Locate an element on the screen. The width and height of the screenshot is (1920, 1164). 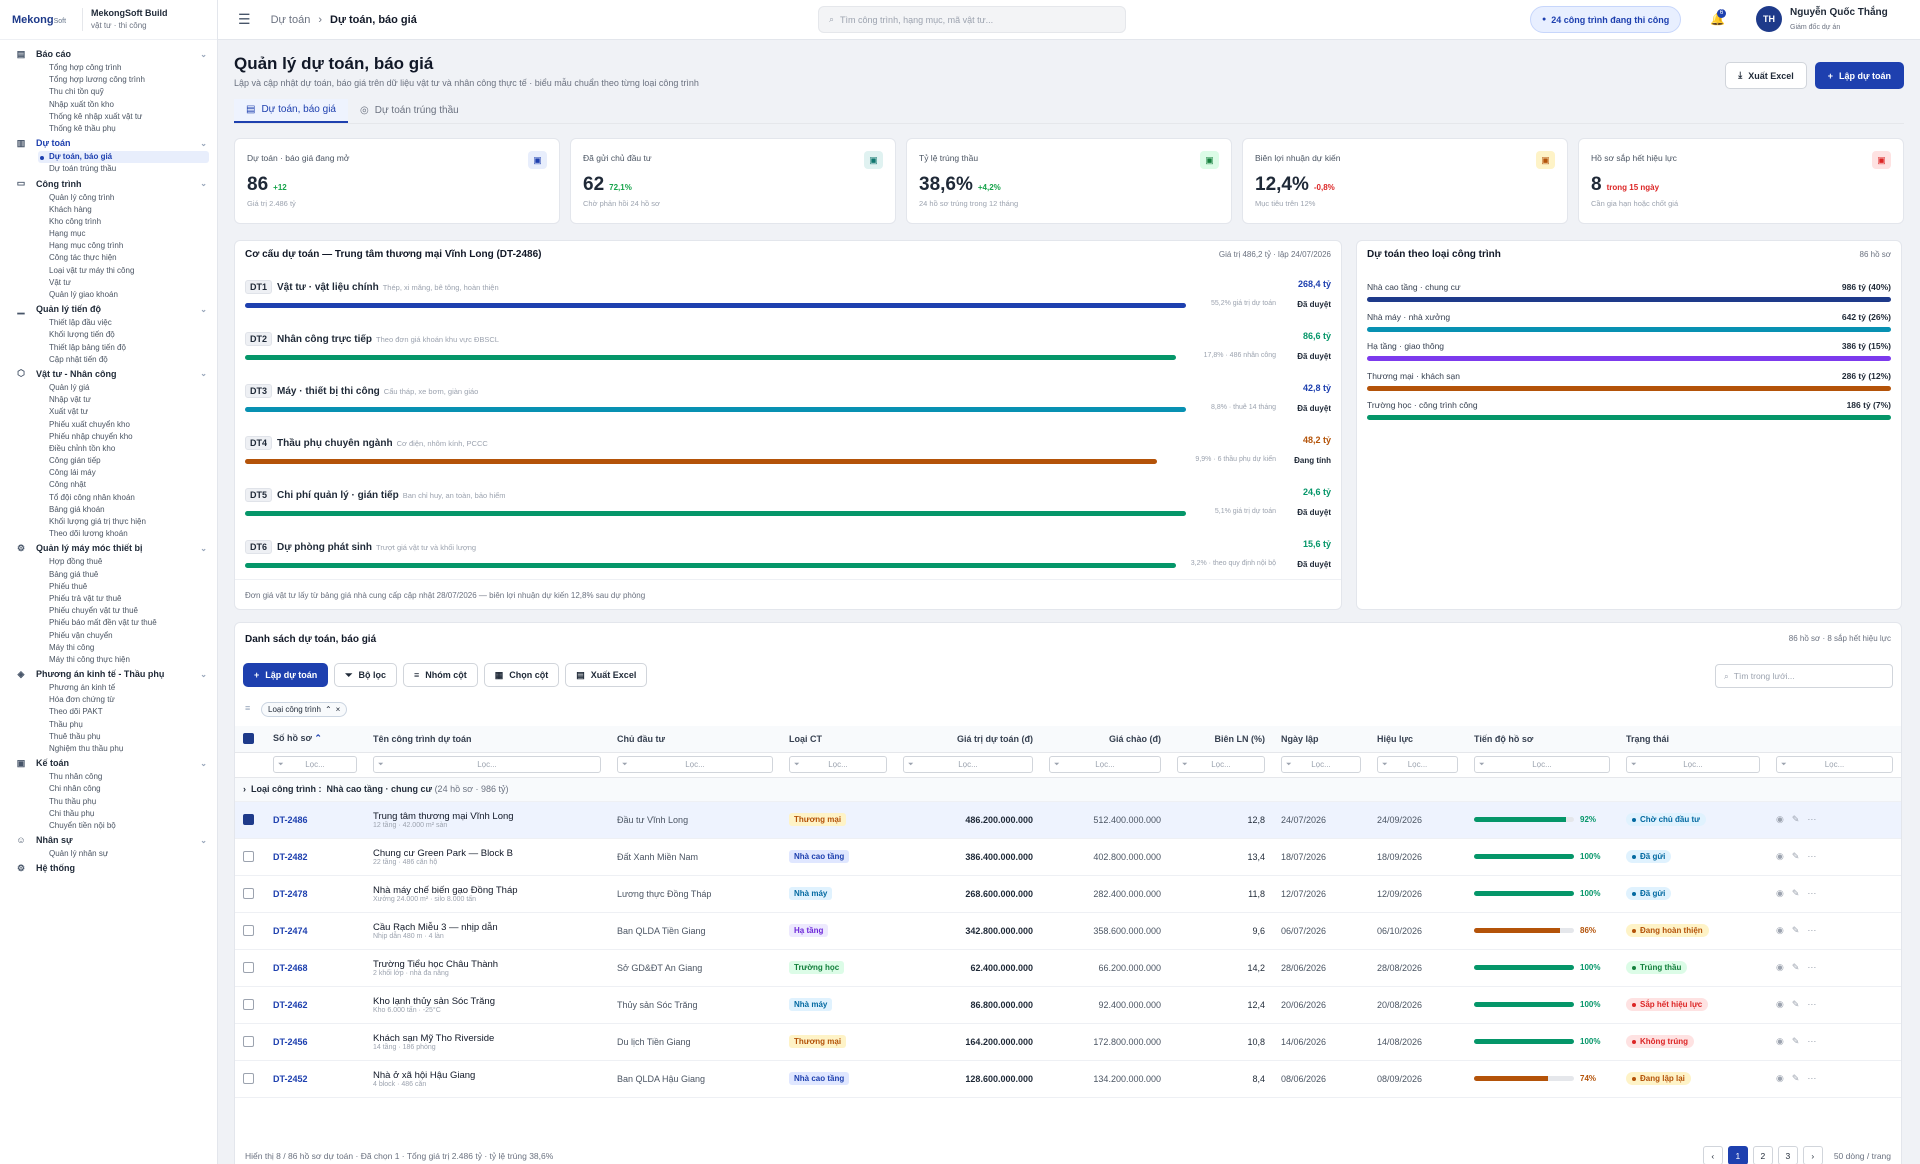
sidebar-item: Cập nhật tiến độ is located at coordinates (78, 359).